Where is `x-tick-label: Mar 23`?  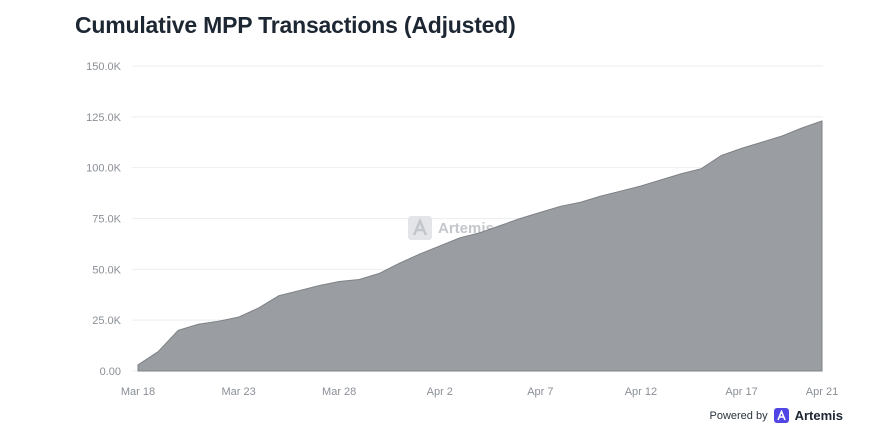 x-tick-label: Mar 23 is located at coordinates (238, 392).